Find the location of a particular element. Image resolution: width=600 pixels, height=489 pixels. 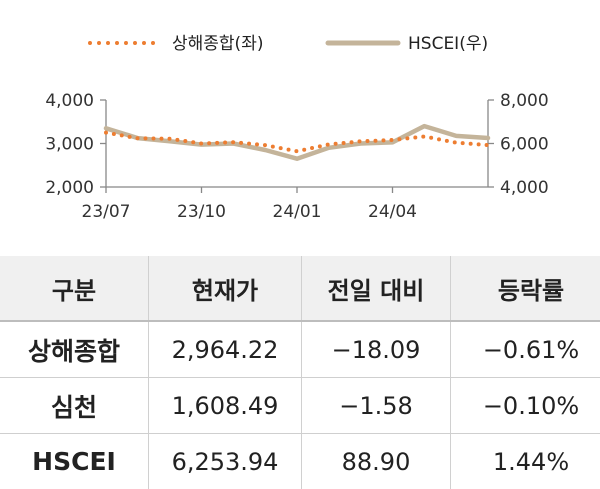

series-line-hscei is located at coordinates (297, 142).